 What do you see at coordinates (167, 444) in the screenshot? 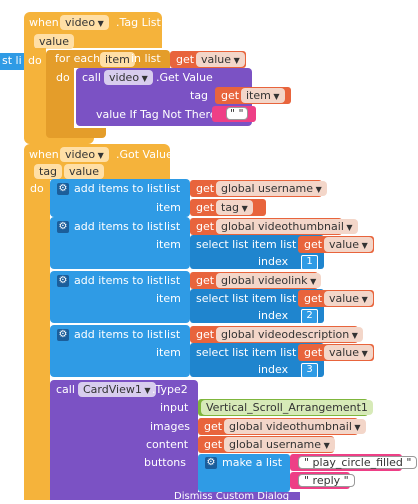
I see `content-label: content` at bounding box center [167, 444].